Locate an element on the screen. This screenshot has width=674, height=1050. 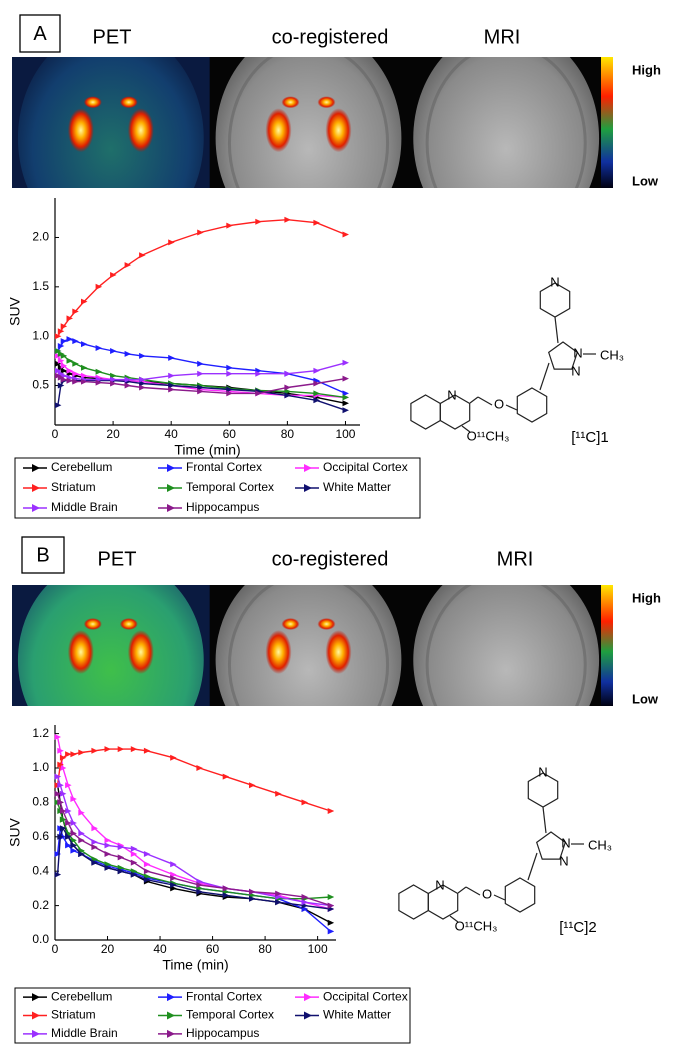
panel-label-box is located at coordinates (40, 33).